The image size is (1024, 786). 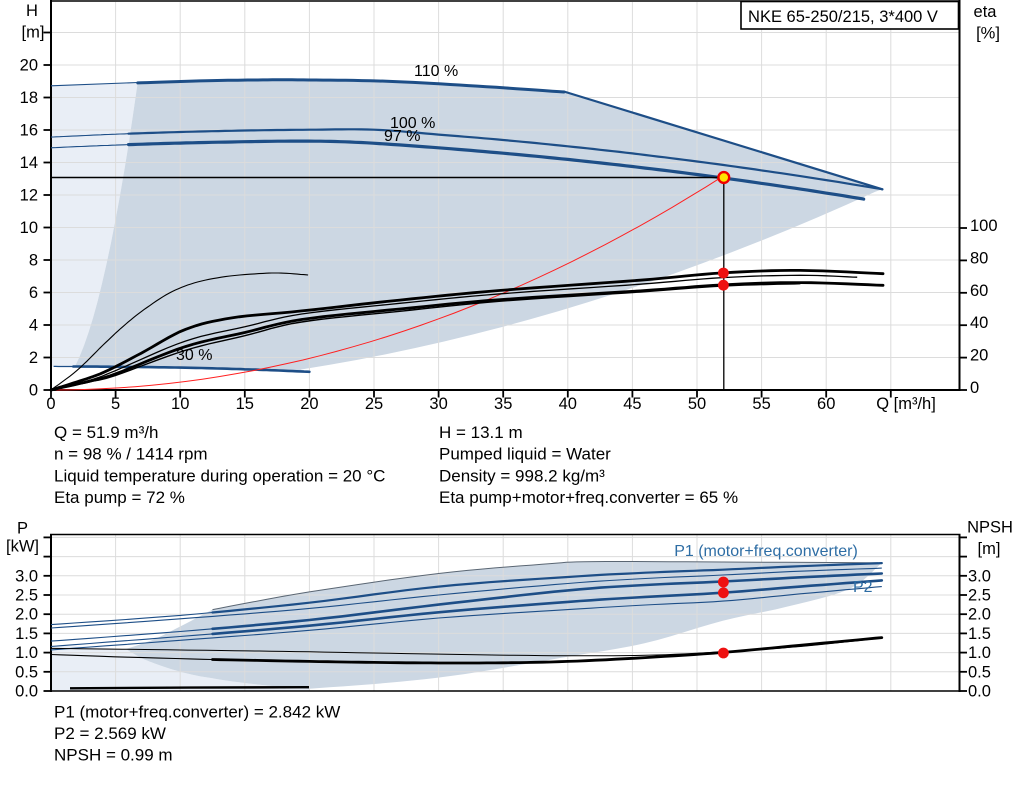 What do you see at coordinates (986, 12) in the screenshot?
I see `svg-text: eta` at bounding box center [986, 12].